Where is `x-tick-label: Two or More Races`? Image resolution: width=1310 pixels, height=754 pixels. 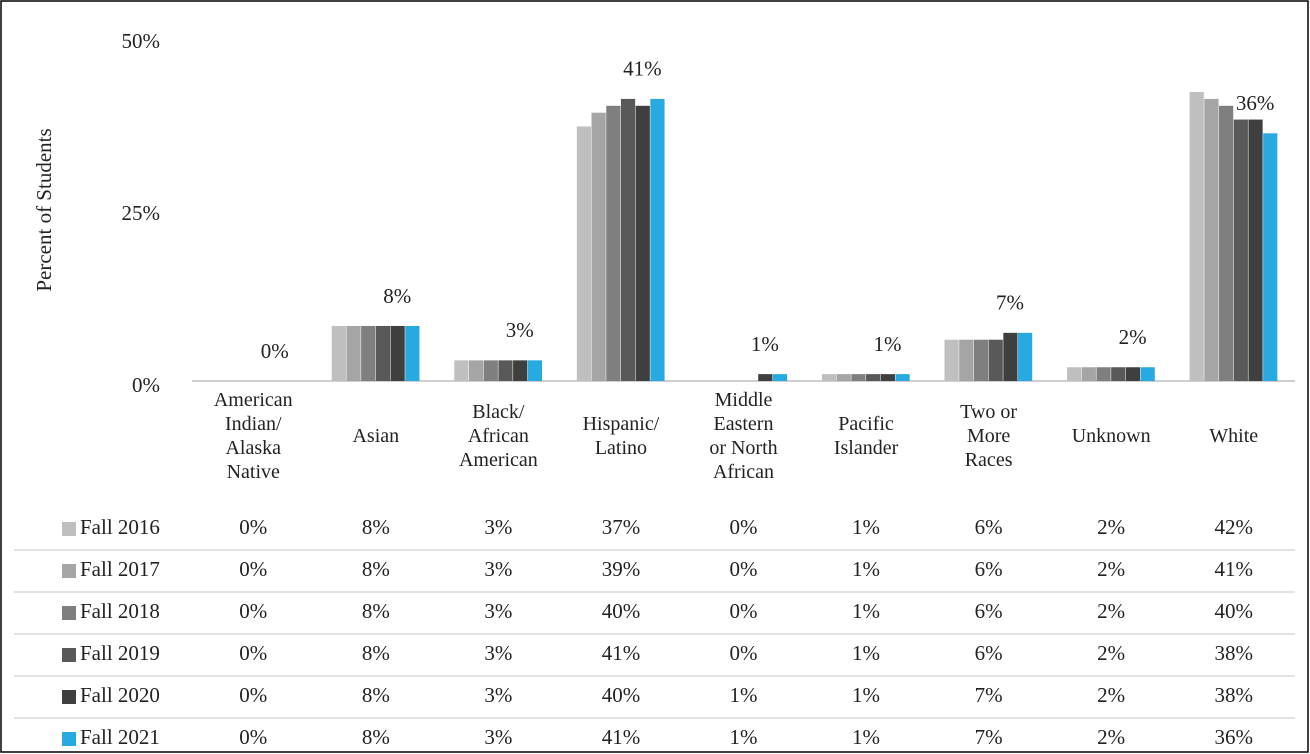
x-tick-label: Two or More Races is located at coordinates (989, 436).